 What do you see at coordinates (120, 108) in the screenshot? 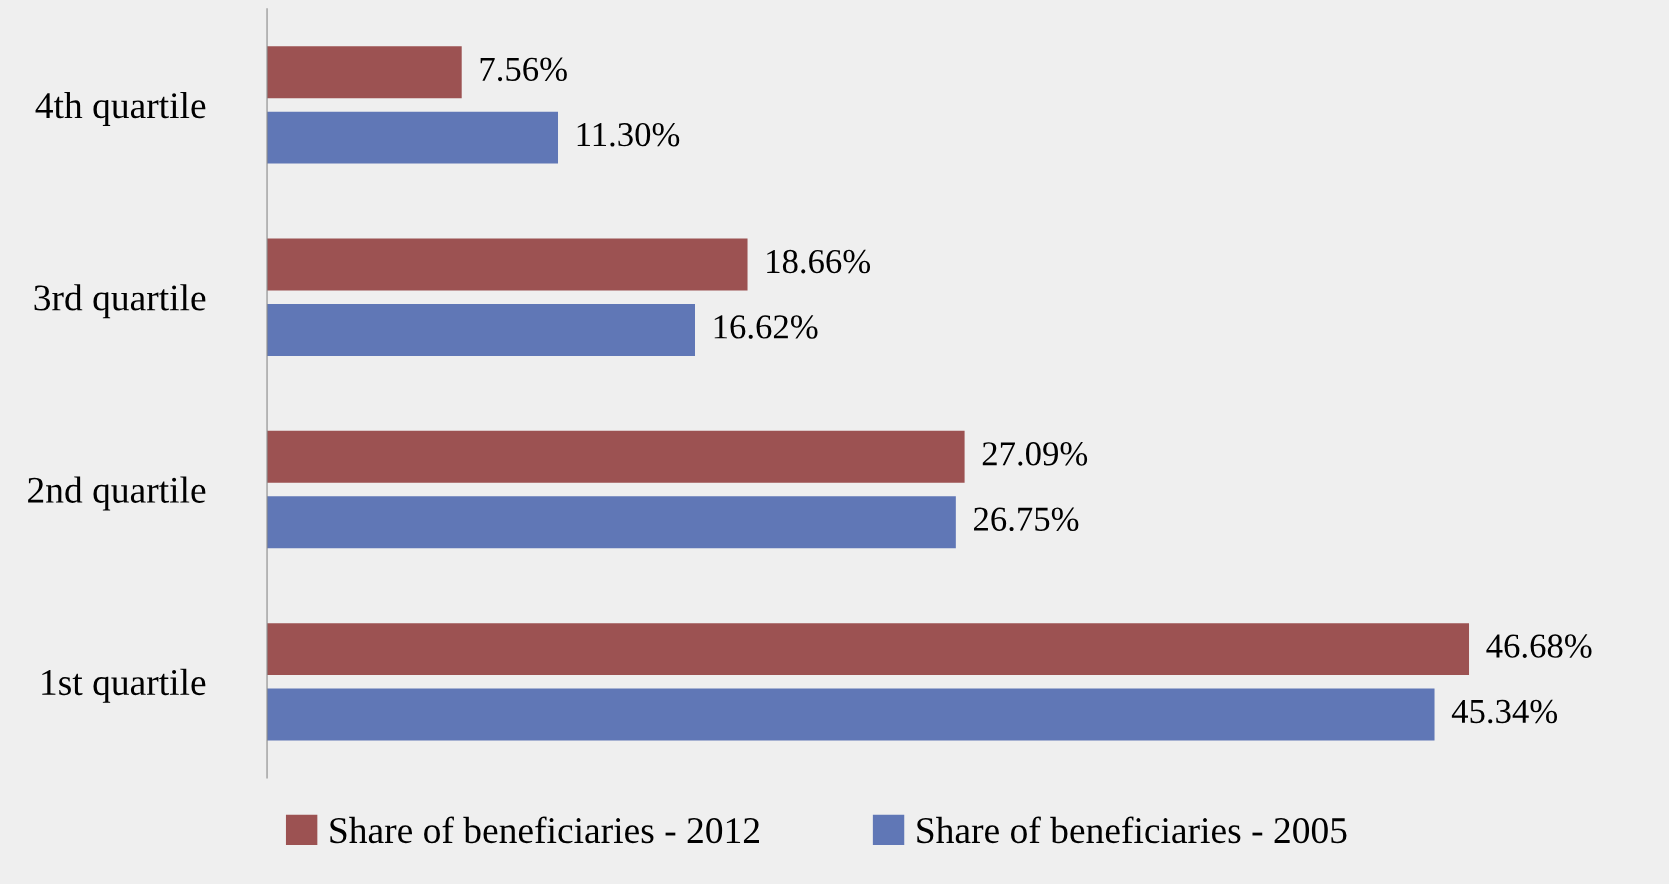
I see `y-tick-label: 4th quartile` at bounding box center [120, 108].